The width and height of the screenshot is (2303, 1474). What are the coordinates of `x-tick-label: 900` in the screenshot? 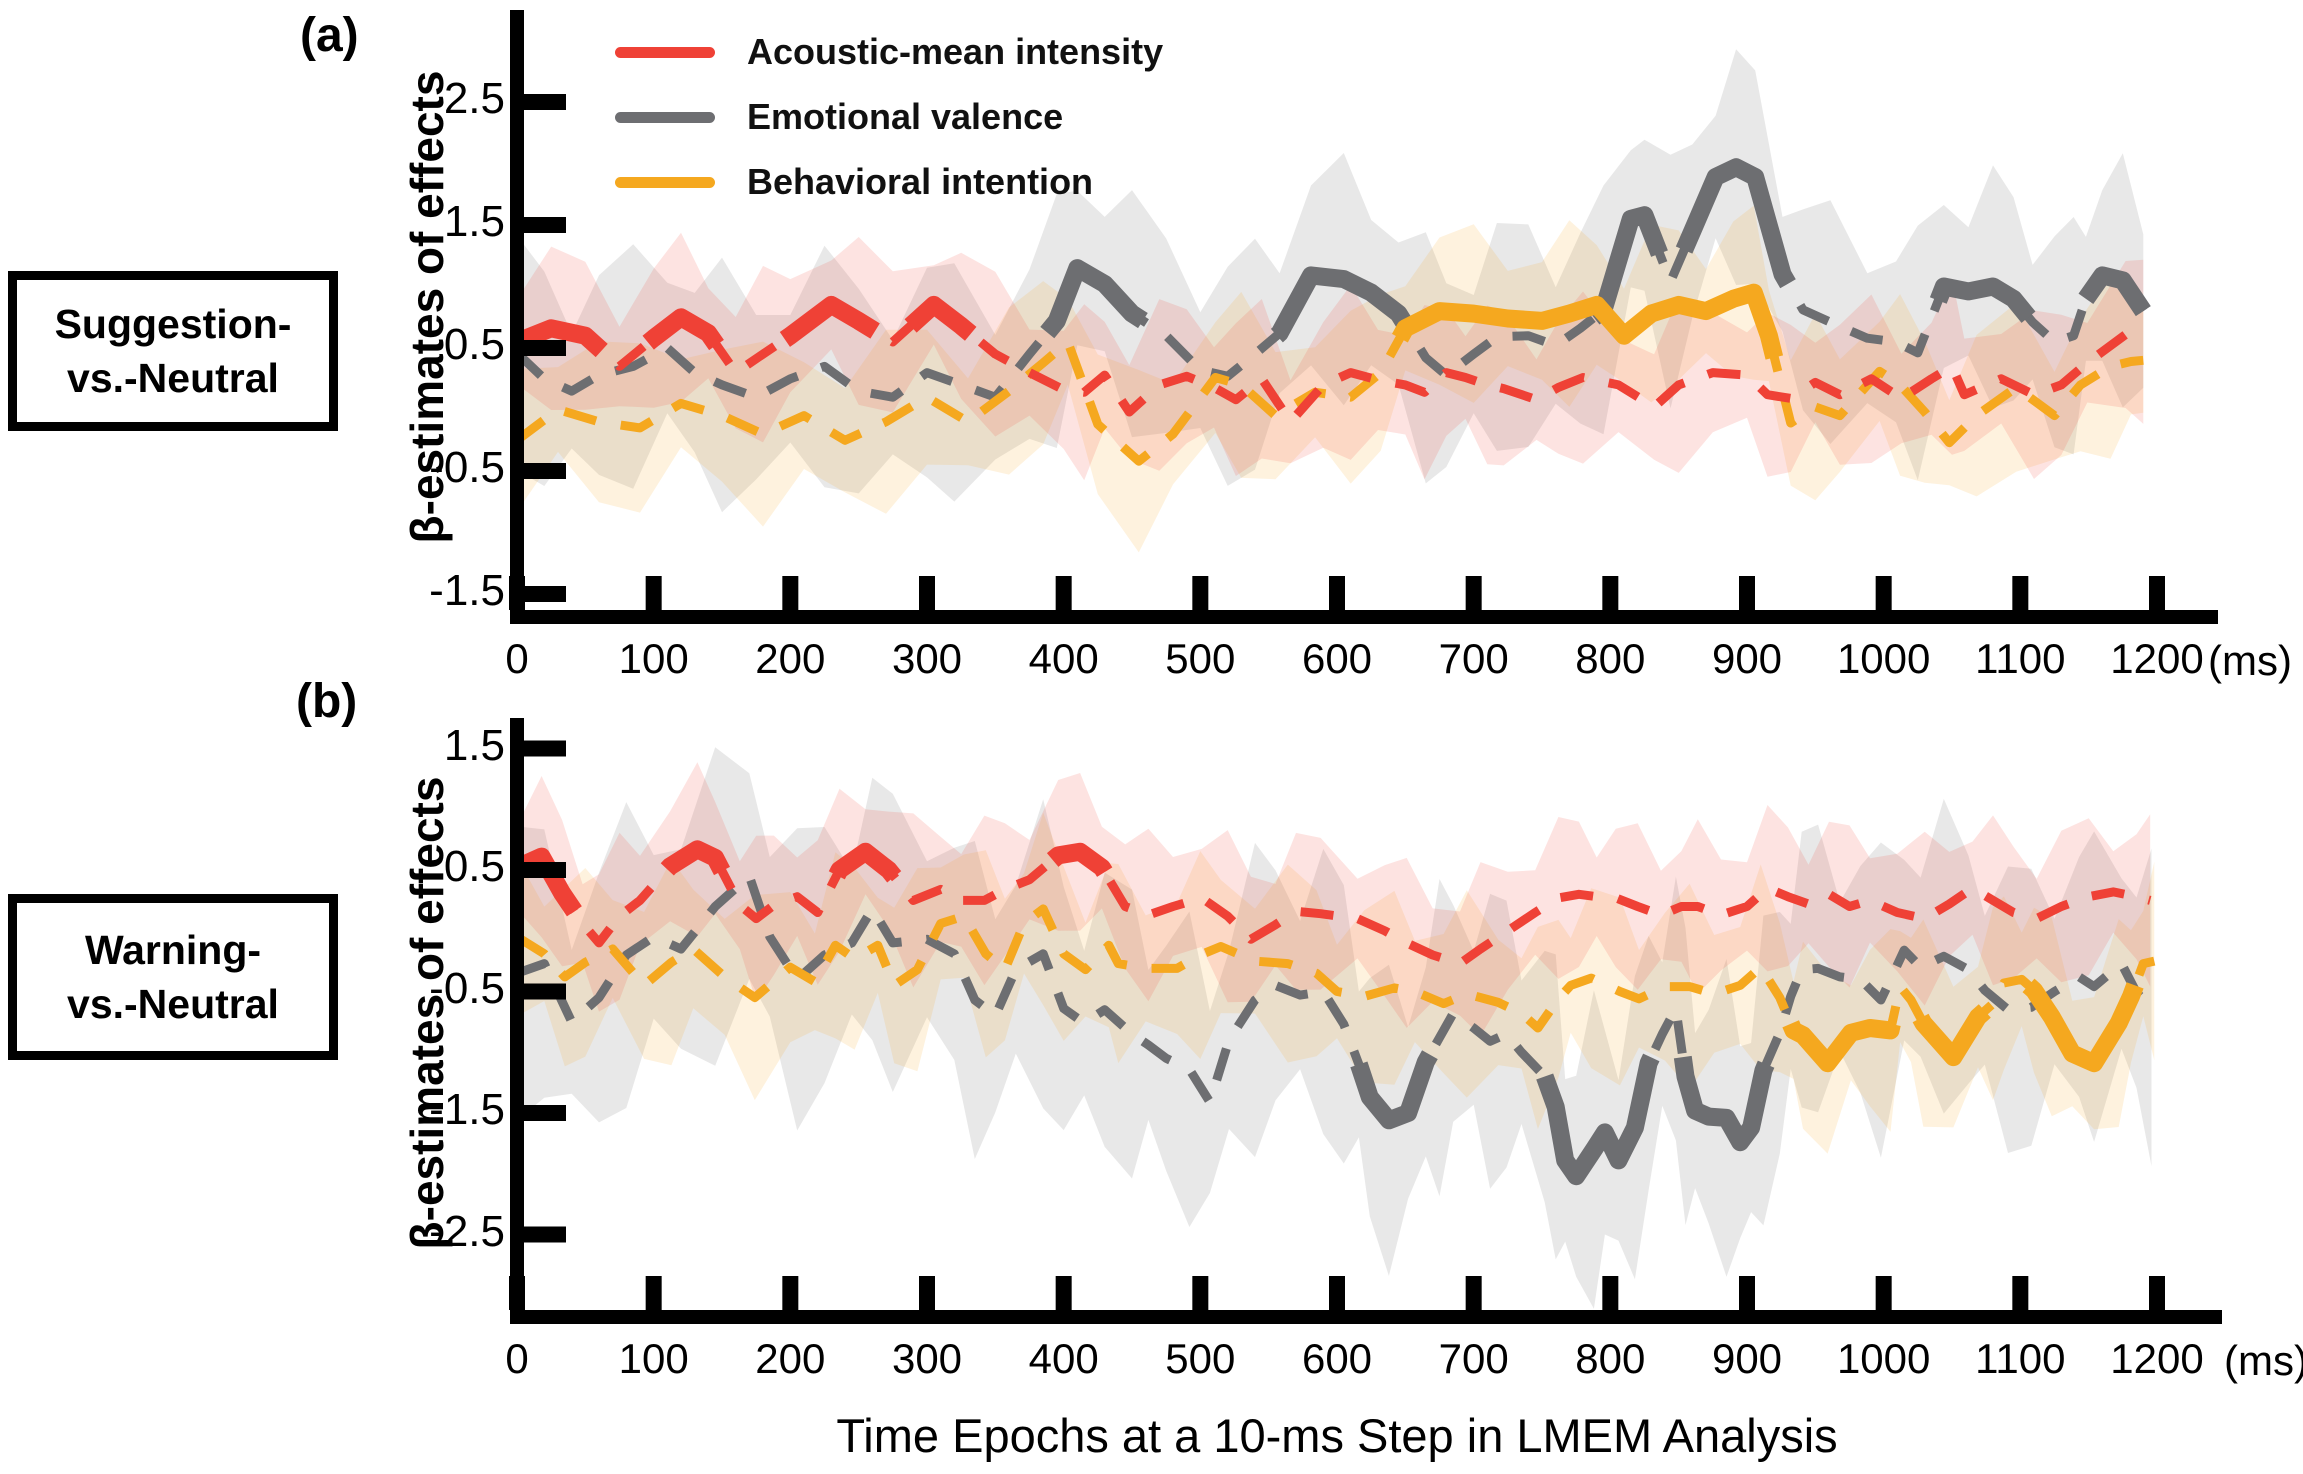 It's located at (1747, 658).